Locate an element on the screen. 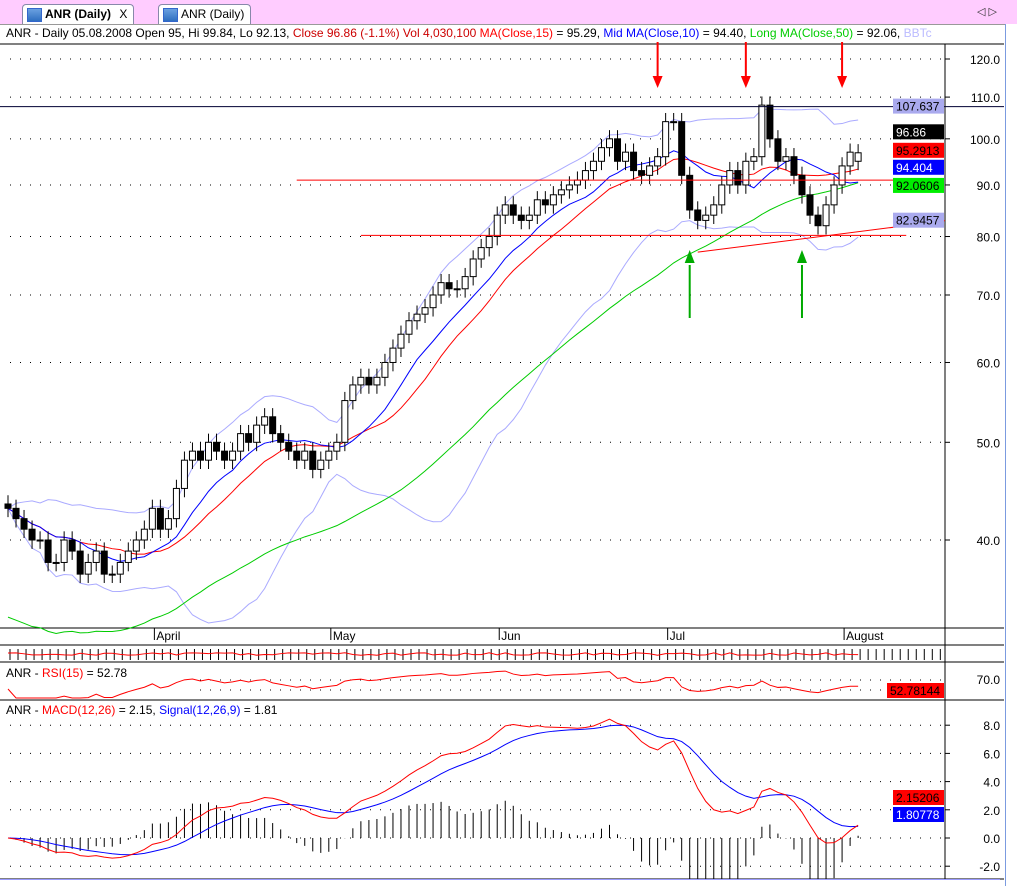  arrow-head is located at coordinates (657, 82).